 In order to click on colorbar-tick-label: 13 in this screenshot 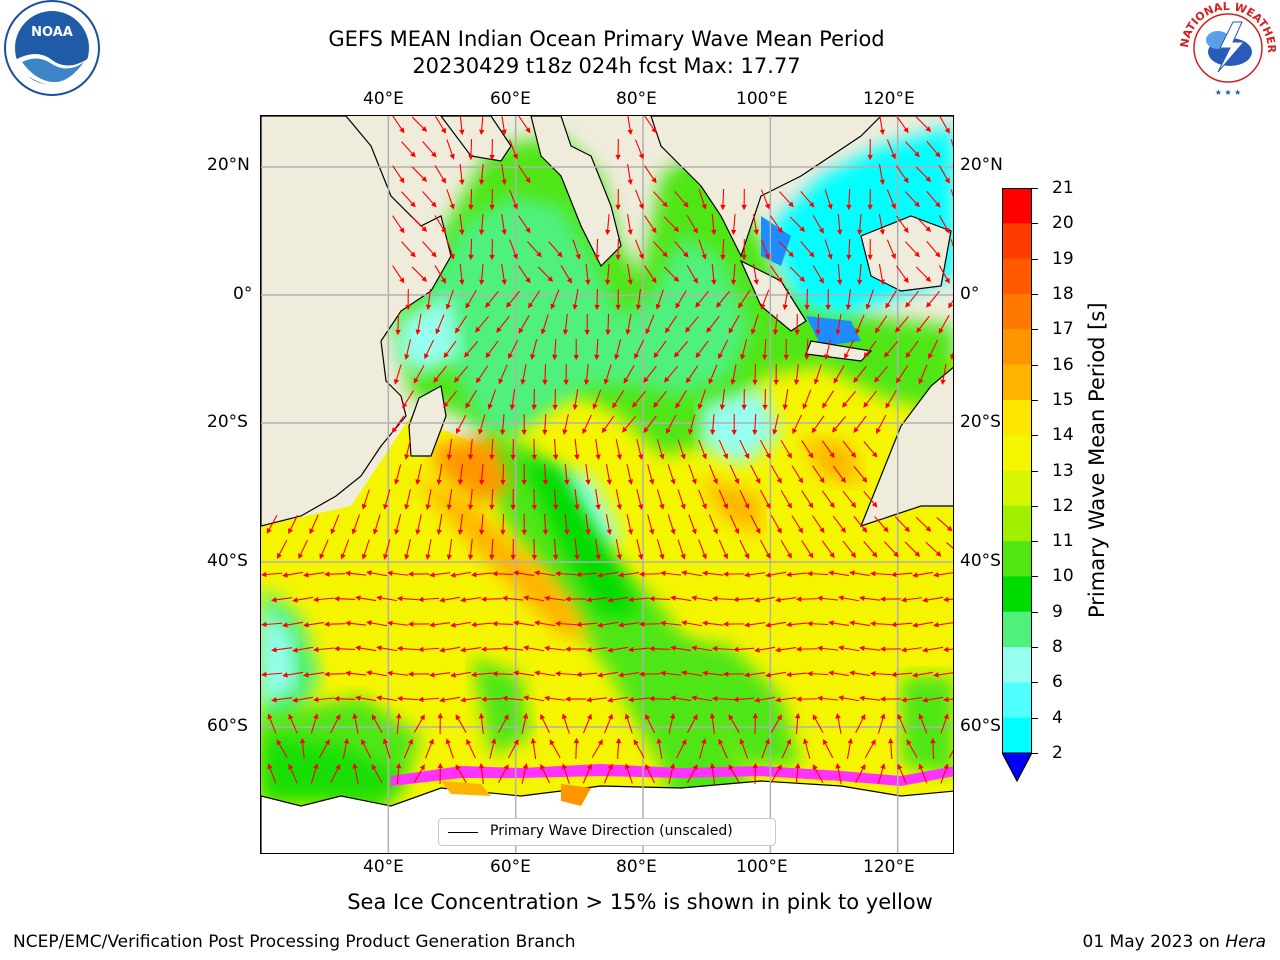, I will do `click(1063, 470)`.